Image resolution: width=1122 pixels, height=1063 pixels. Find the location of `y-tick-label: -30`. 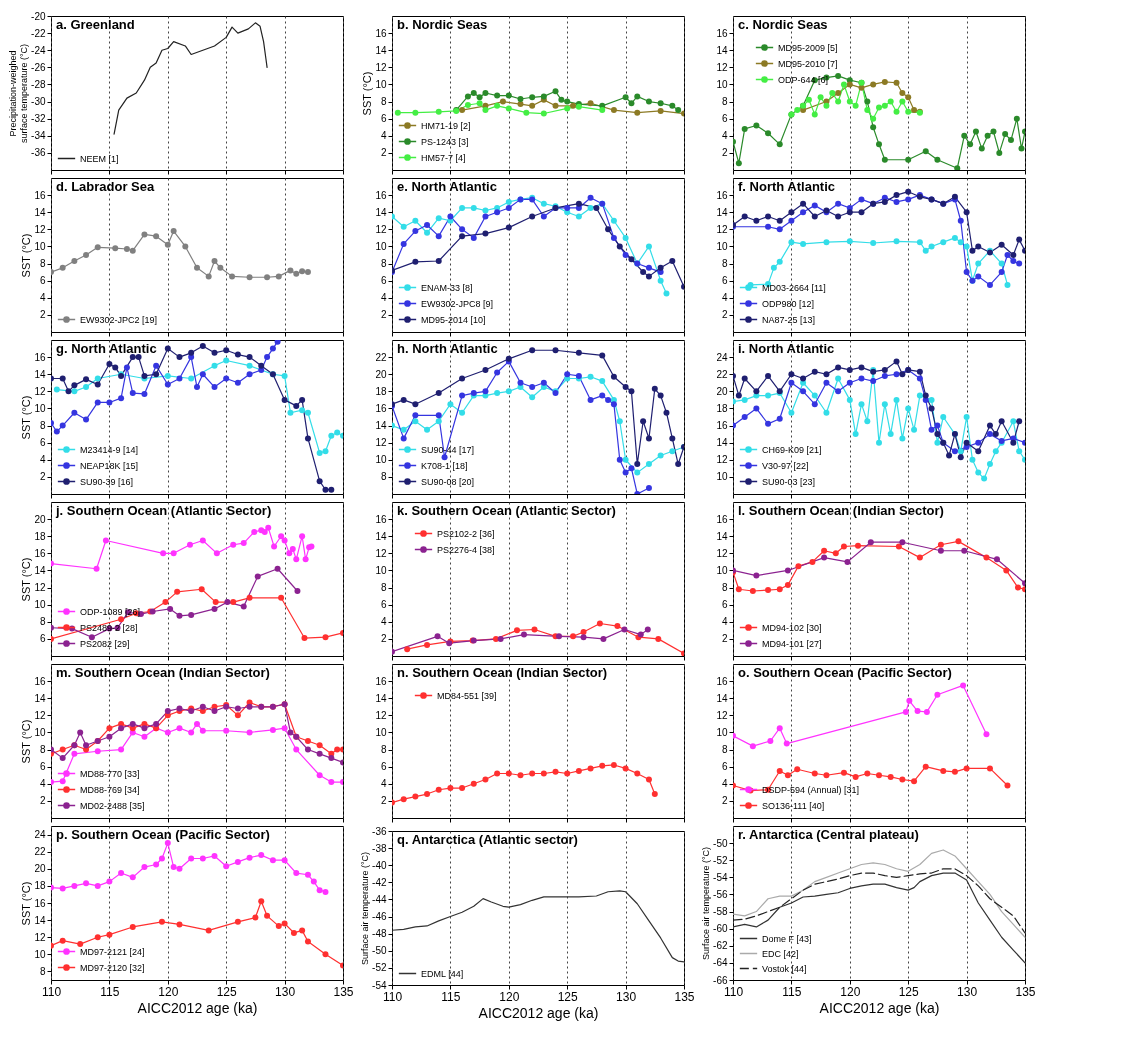

y-tick-label: -30 is located at coordinates (38, 102).